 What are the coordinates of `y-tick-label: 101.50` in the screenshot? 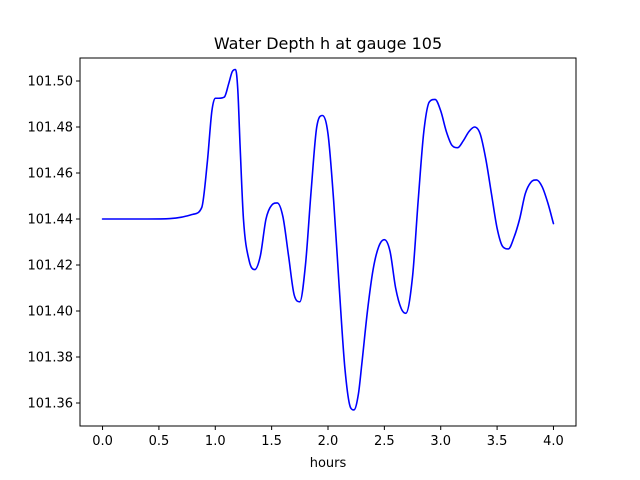 It's located at (51, 82).